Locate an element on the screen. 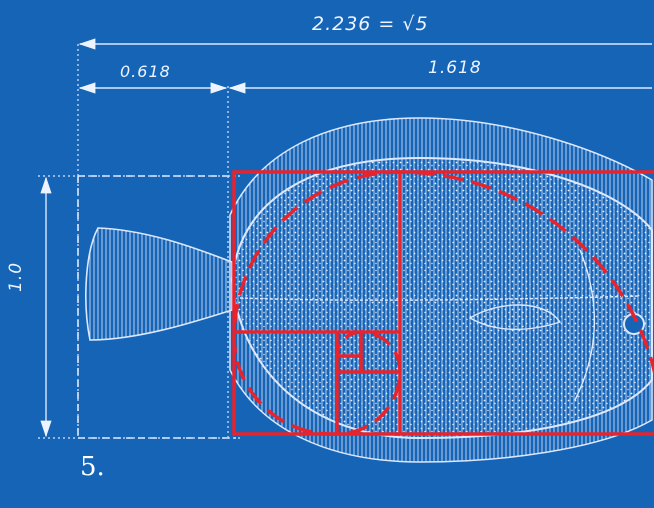 Image resolution: width=654 pixels, height=508 pixels. height-label: 1.0 is located at coordinates (16, 276).